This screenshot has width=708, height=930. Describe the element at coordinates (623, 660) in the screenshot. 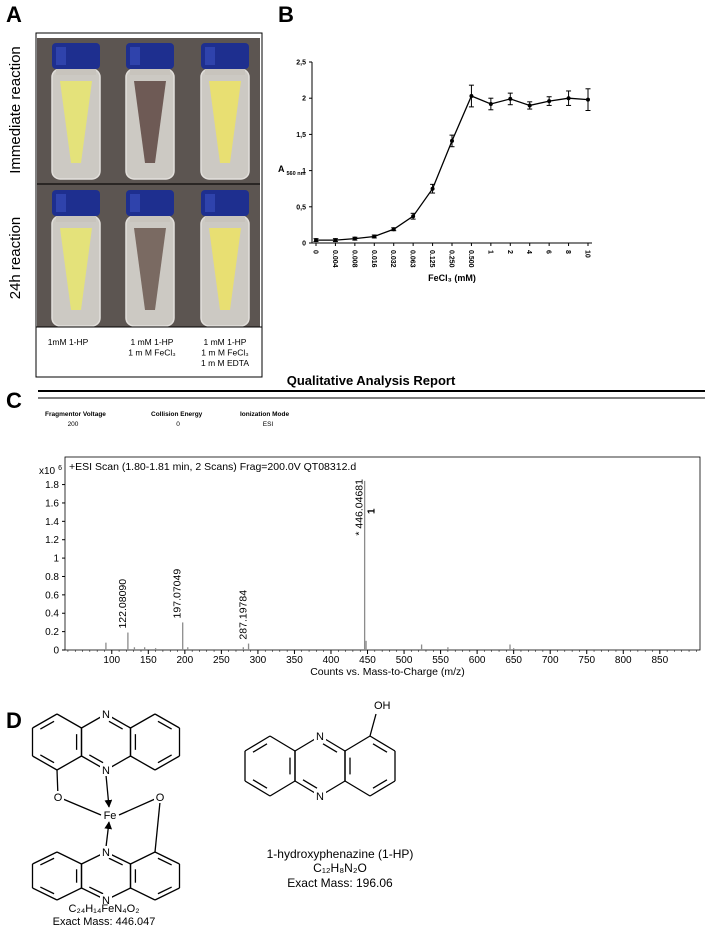

I see `x-tick-label: 800` at that location.